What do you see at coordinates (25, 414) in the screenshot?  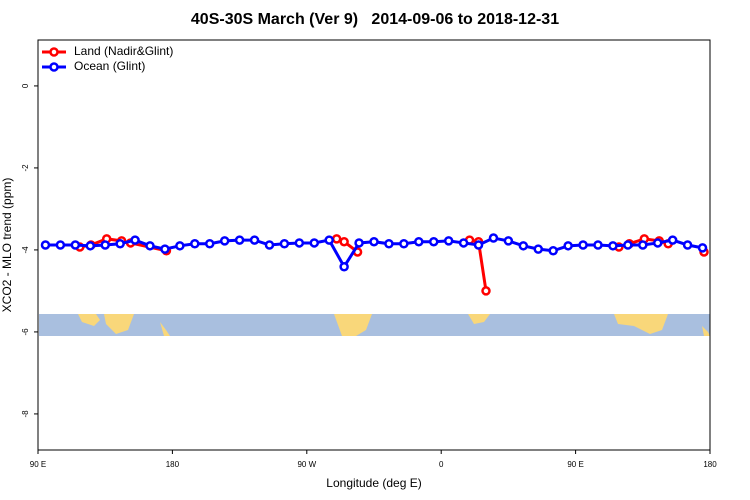 I see `y-tick-label: -8` at bounding box center [25, 414].